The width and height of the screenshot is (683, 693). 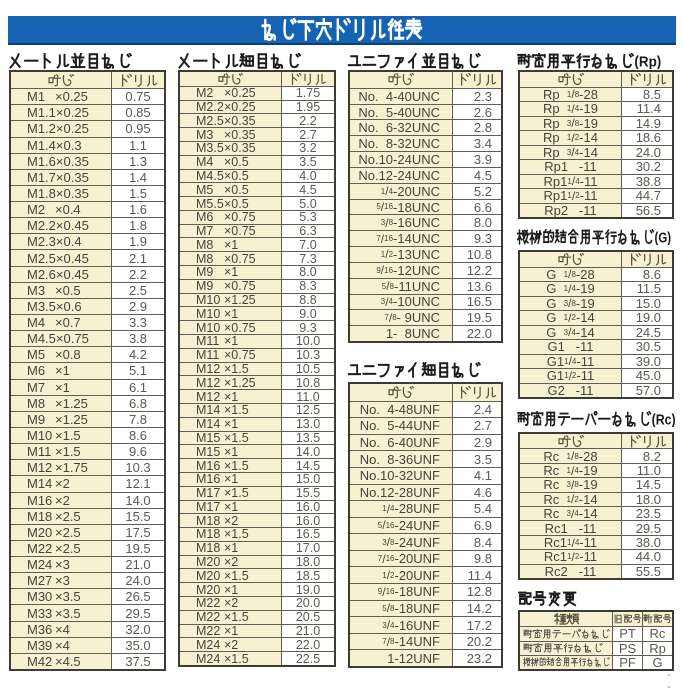 What do you see at coordinates (664, 419) in the screenshot?
I see `svg-text: (Rc)` at bounding box center [664, 419].